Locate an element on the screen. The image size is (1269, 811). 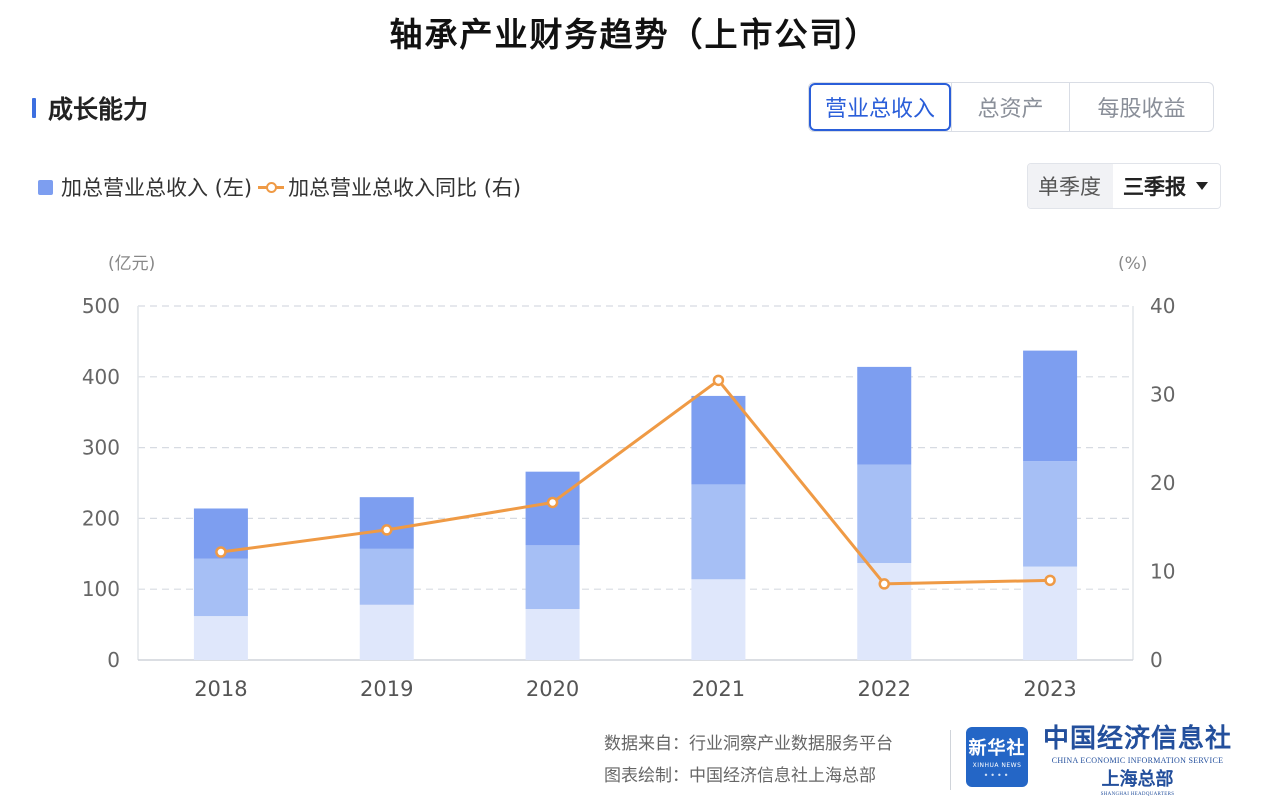
legend-label-revenue: 加总营业总收入 (左) is located at coordinates (157, 188).